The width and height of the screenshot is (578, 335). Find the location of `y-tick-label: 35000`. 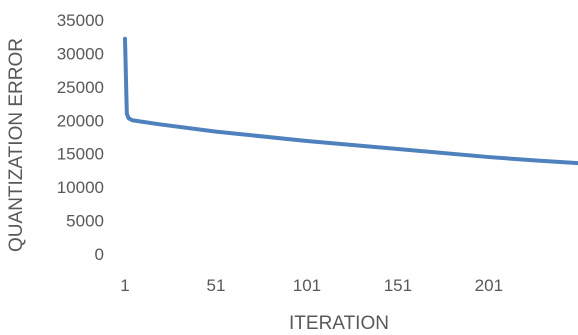

y-tick-label: 35000 is located at coordinates (80, 20).